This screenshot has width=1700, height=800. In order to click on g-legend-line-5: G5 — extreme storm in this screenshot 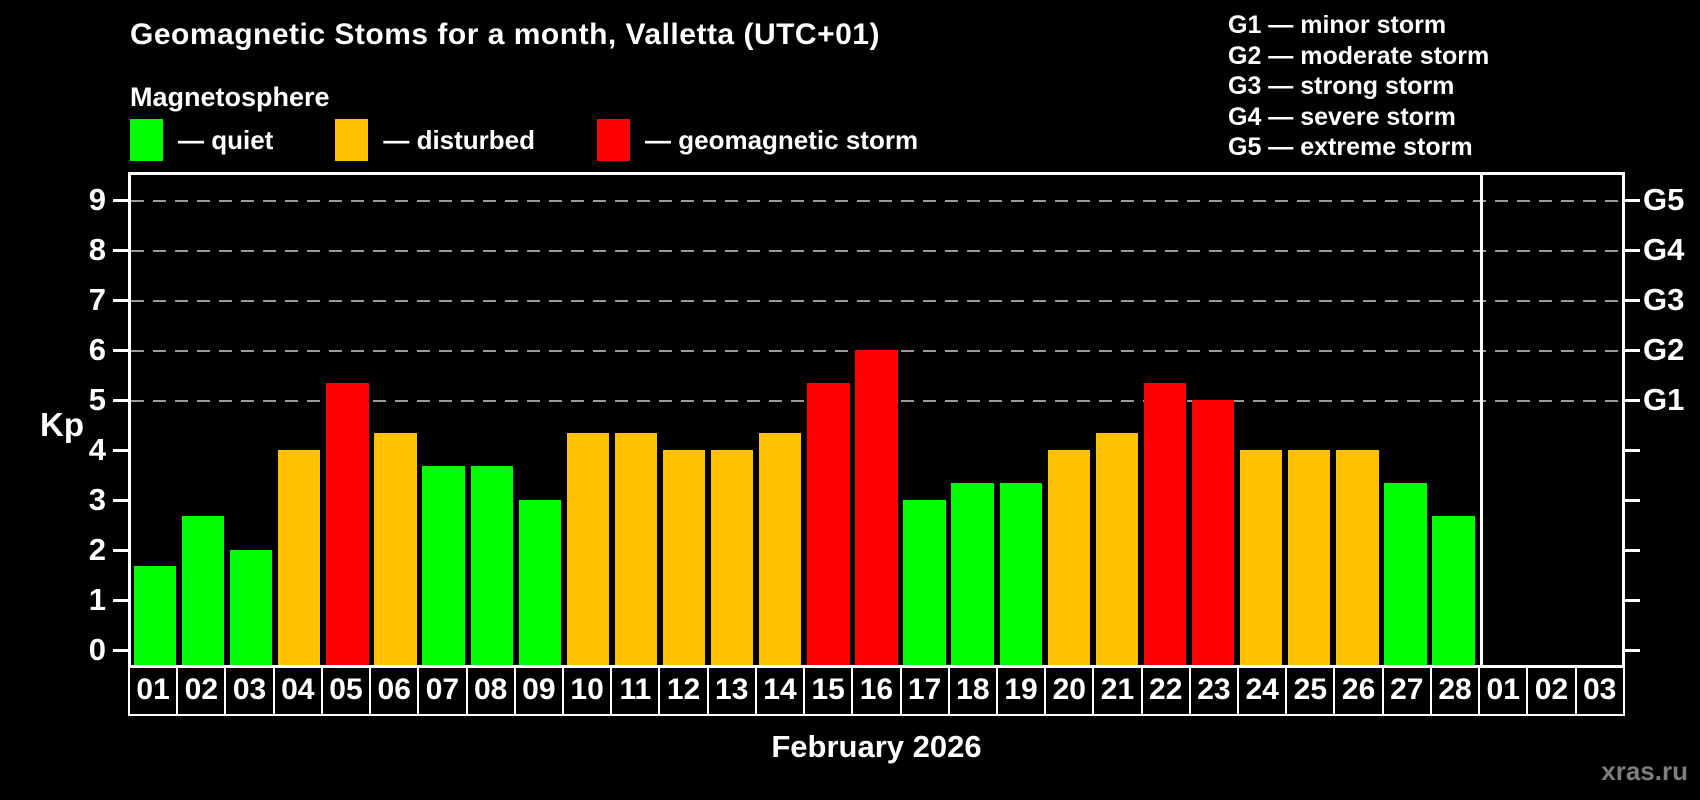, I will do `click(1350, 147)`.